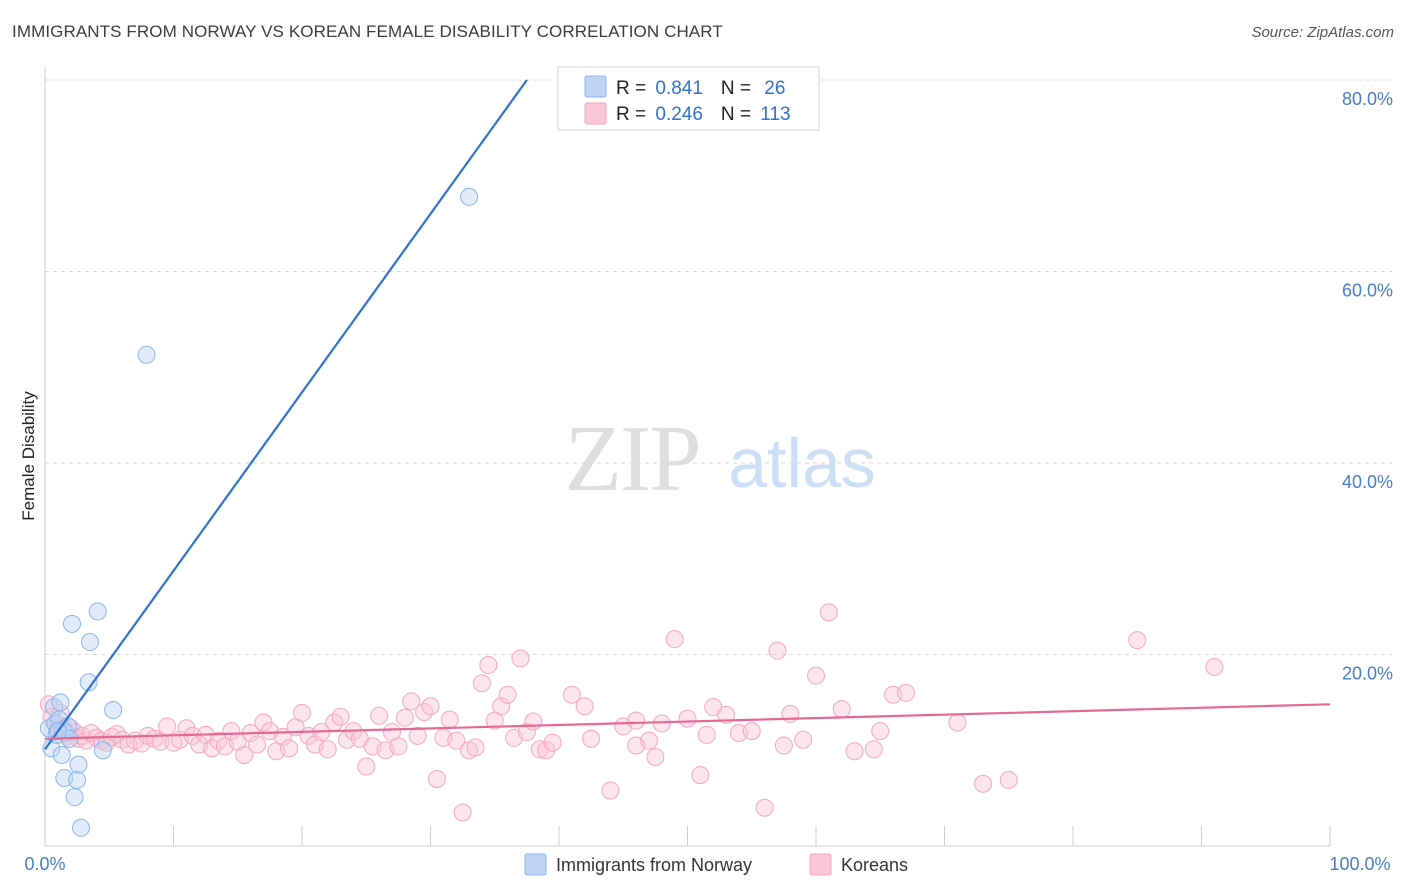 This screenshot has width=1406, height=892. I want to click on y-tick-label-20: 20.0%, so click(1367, 674).